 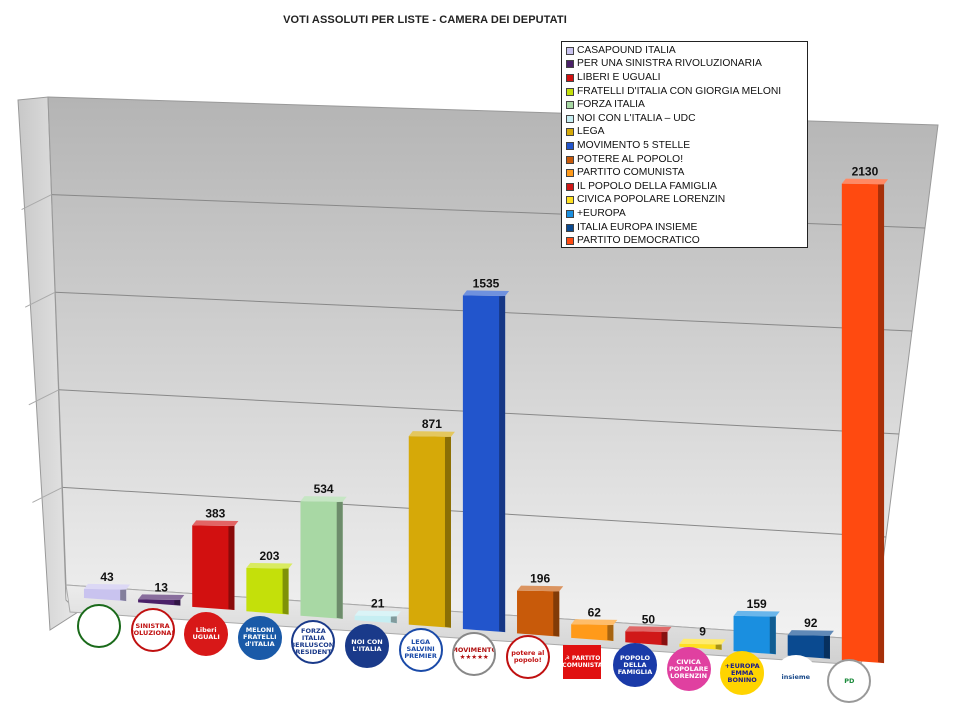 I want to click on bar-value-label: 43, so click(x=107, y=577).